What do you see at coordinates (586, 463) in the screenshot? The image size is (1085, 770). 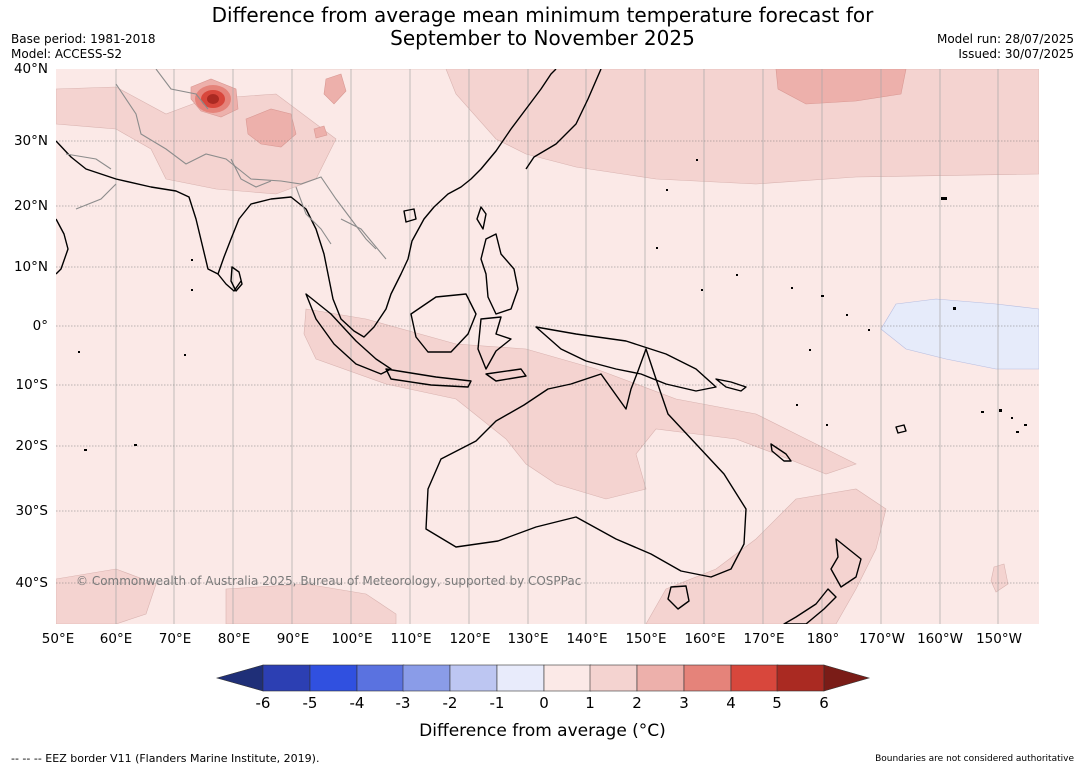 I see `coast-australia` at bounding box center [586, 463].